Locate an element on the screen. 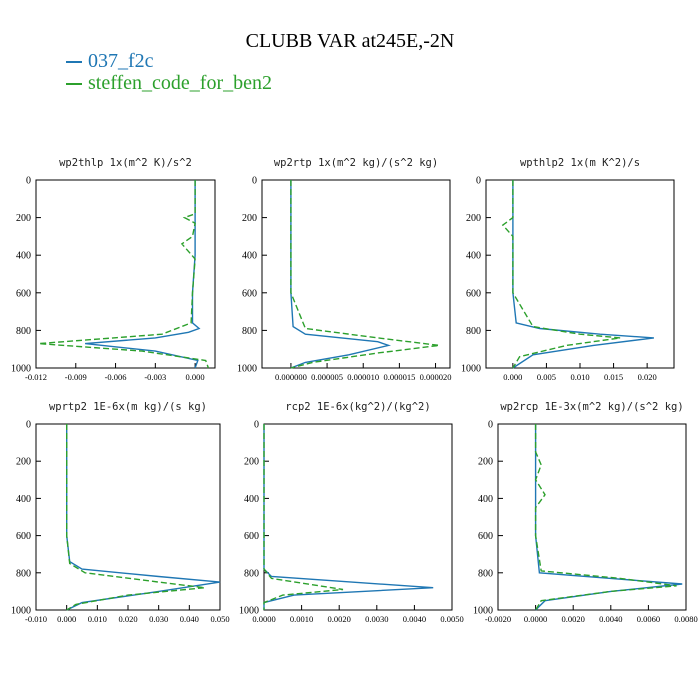  y-tick-label-3-4: 800 is located at coordinates (23, 573).